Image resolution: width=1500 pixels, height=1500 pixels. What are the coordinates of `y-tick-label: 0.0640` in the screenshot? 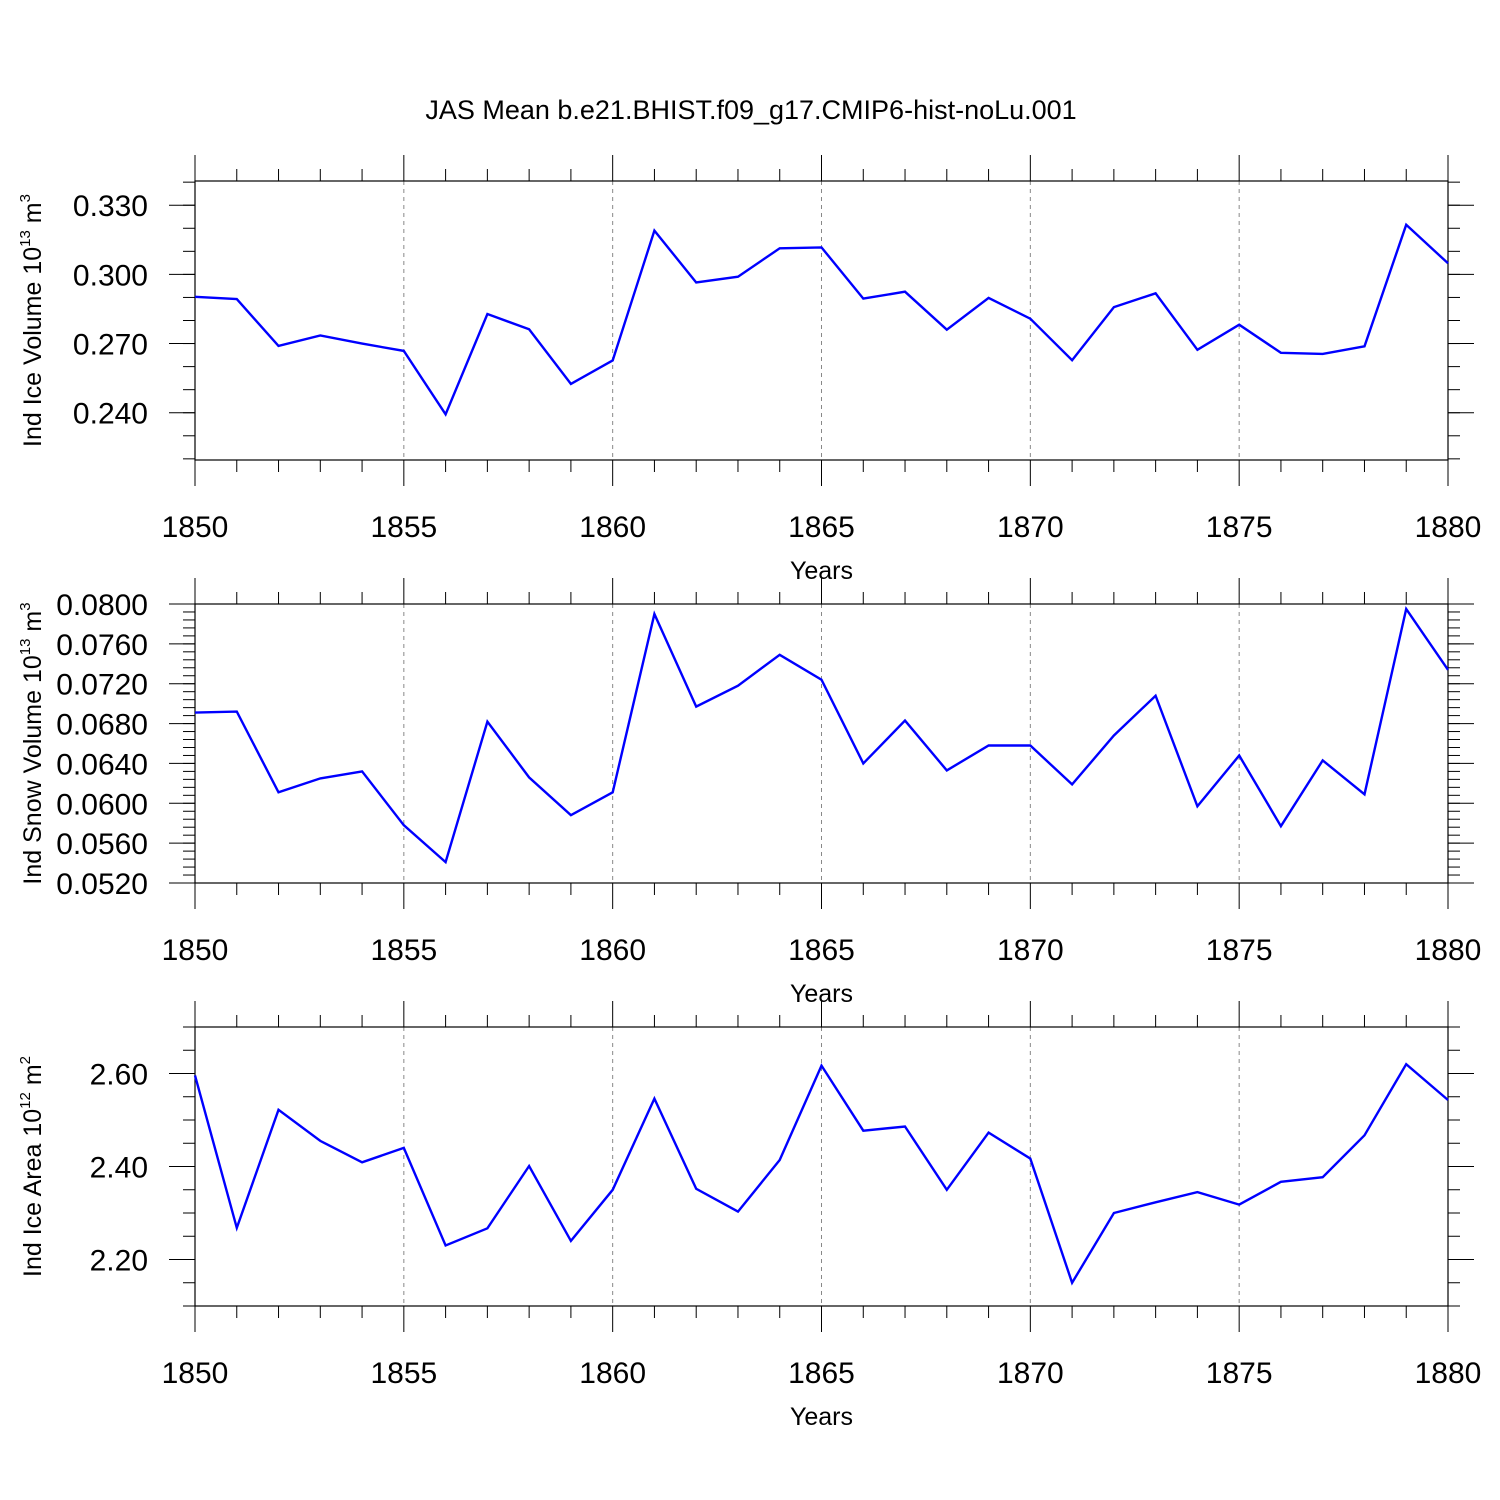 It's located at (102, 764).